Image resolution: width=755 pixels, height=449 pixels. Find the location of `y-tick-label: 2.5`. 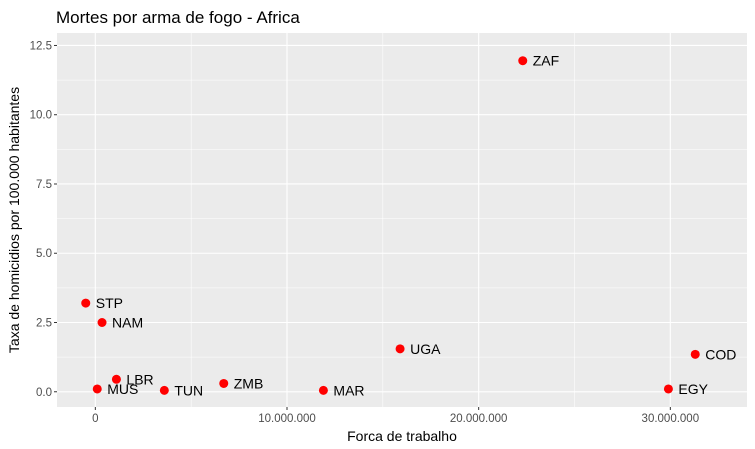

y-tick-label: 2.5 is located at coordinates (44, 324).